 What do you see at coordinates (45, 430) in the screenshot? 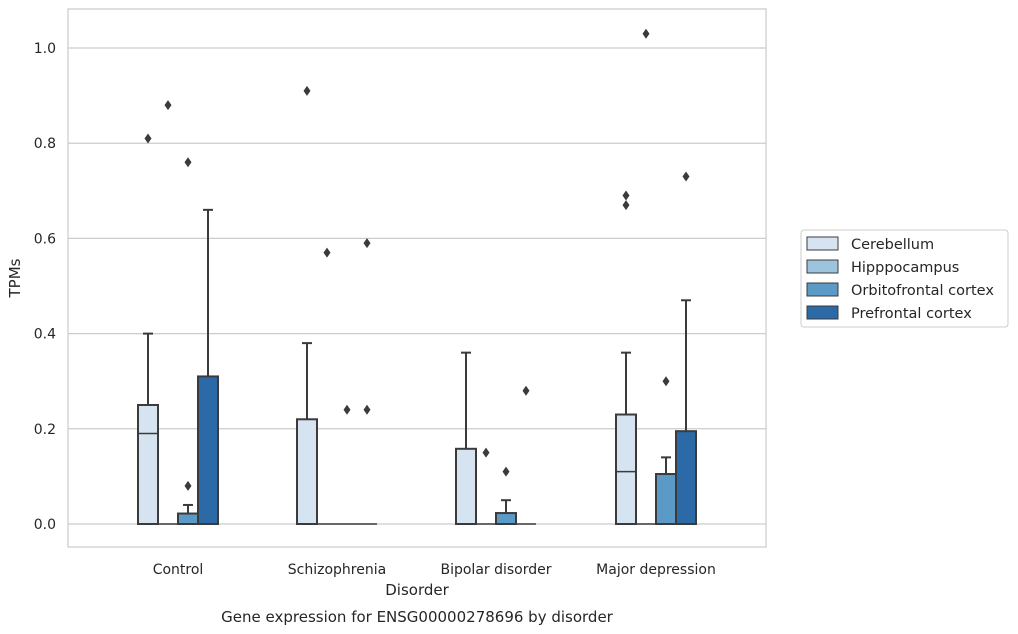
I see `y-tick-label: 0.2` at bounding box center [45, 430].